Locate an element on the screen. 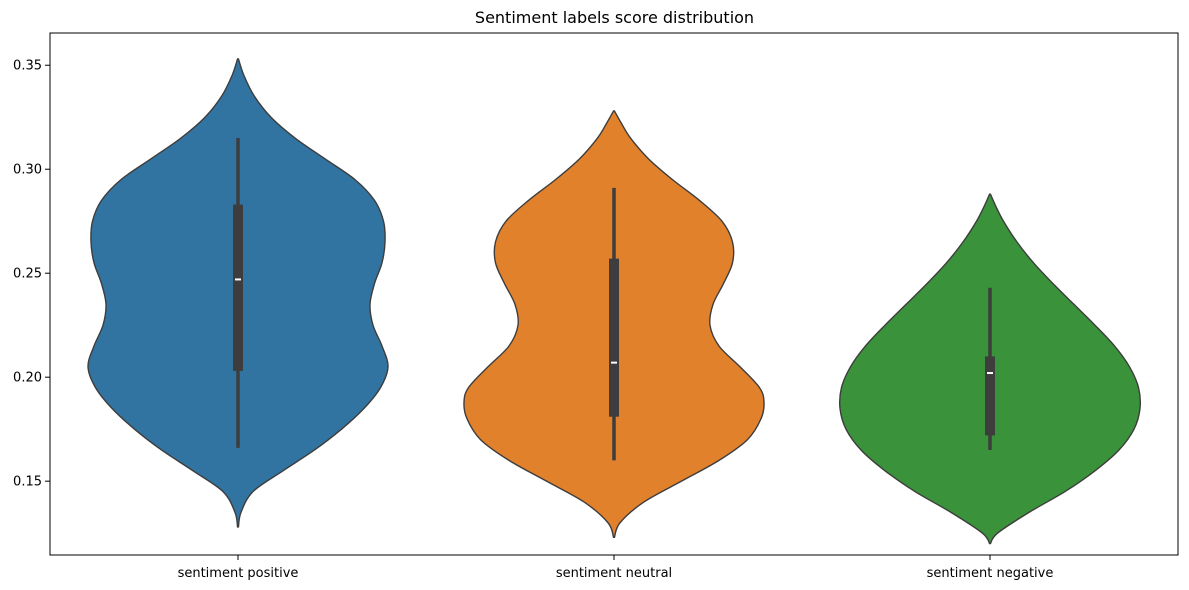  y-tick-label: 0.30 is located at coordinates (27, 170).